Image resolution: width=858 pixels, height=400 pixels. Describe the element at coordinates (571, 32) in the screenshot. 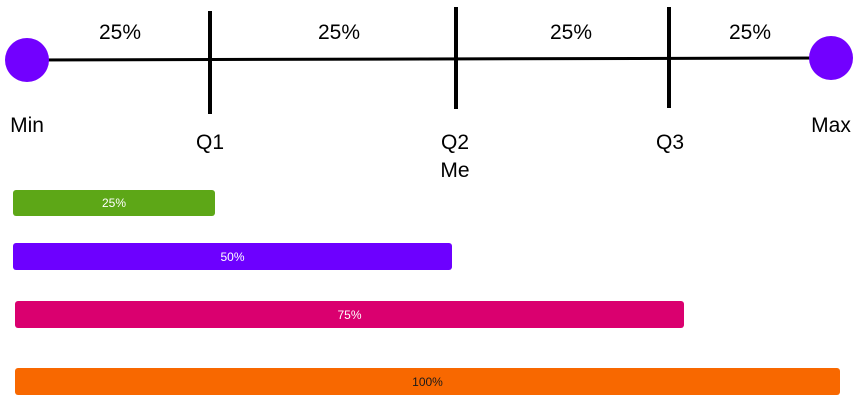

I see `segment-3-percent: 25%` at that location.